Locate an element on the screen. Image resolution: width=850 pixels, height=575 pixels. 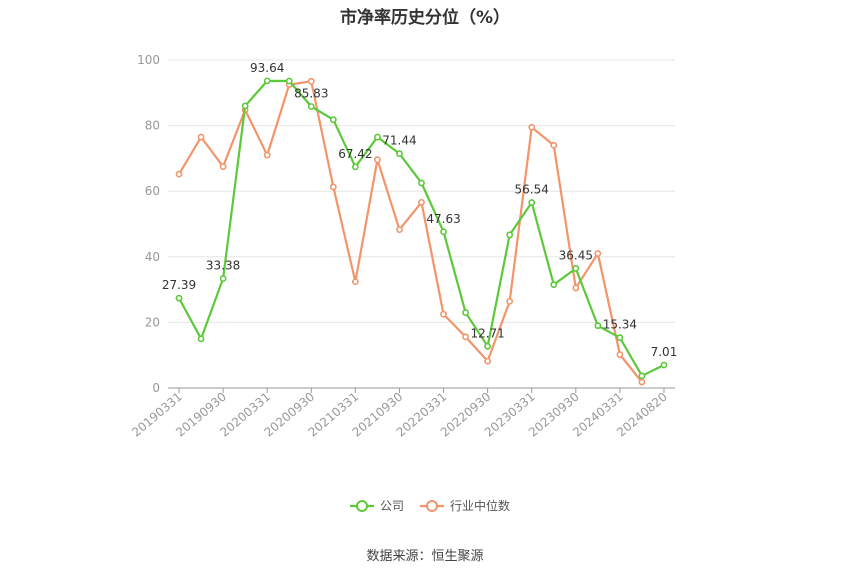
legend: 公司 行业中位数 is located at coordinates (430, 505).